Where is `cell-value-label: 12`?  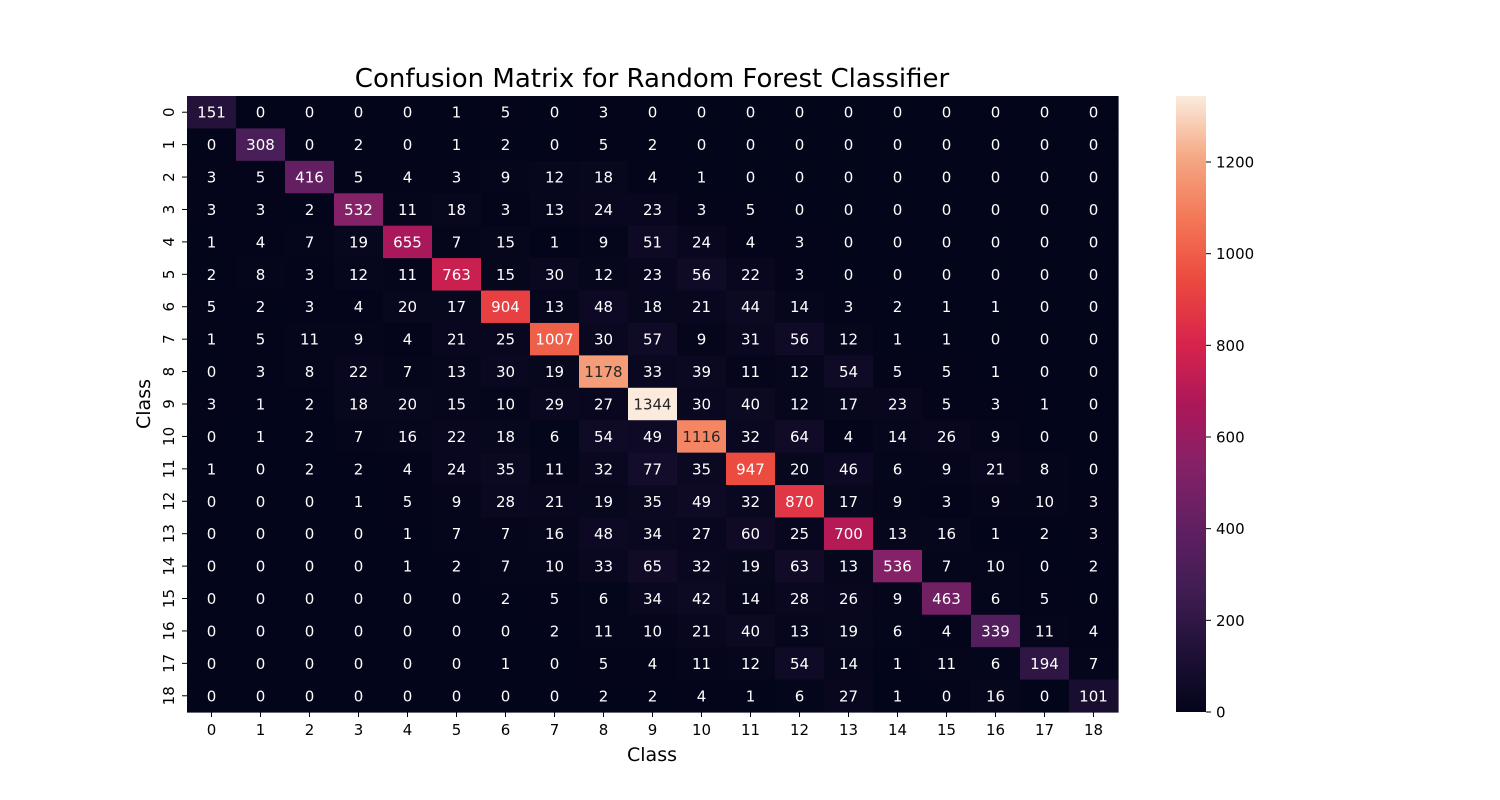 cell-value-label: 12 is located at coordinates (358, 275).